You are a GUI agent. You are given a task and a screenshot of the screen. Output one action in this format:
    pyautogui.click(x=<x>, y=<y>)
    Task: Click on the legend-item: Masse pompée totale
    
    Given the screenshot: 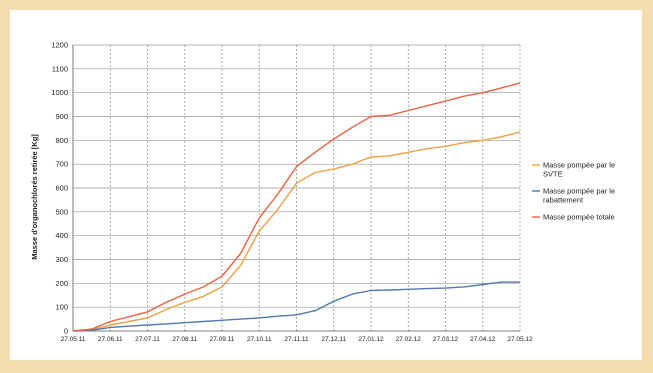 What is the action you would take?
    pyautogui.click(x=573, y=217)
    